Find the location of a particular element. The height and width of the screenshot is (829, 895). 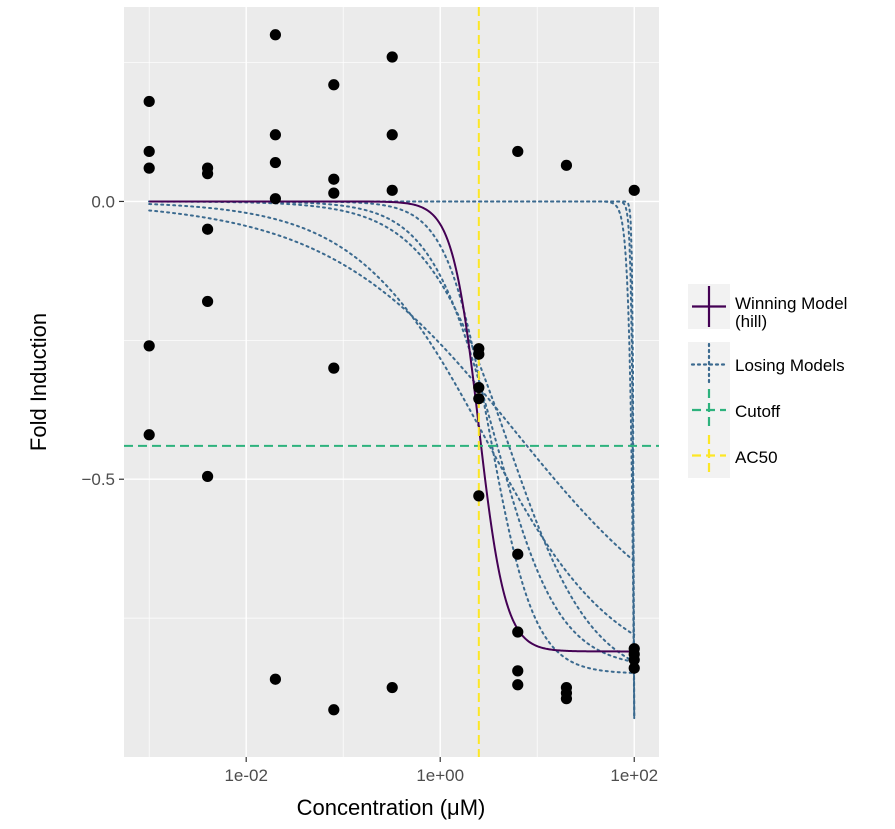

x-tick-label: 1e+02 is located at coordinates (634, 775).